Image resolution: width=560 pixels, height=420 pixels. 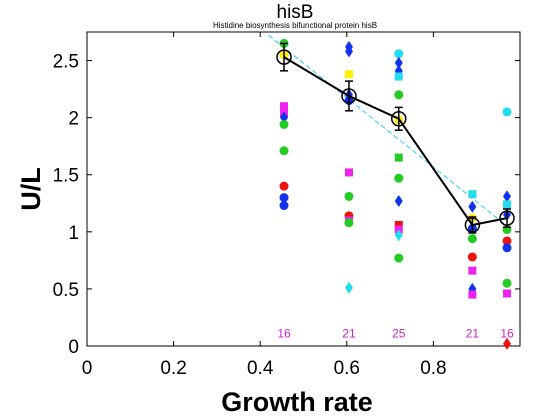 What do you see at coordinates (87, 368) in the screenshot?
I see `x-tick-label: 0` at bounding box center [87, 368].